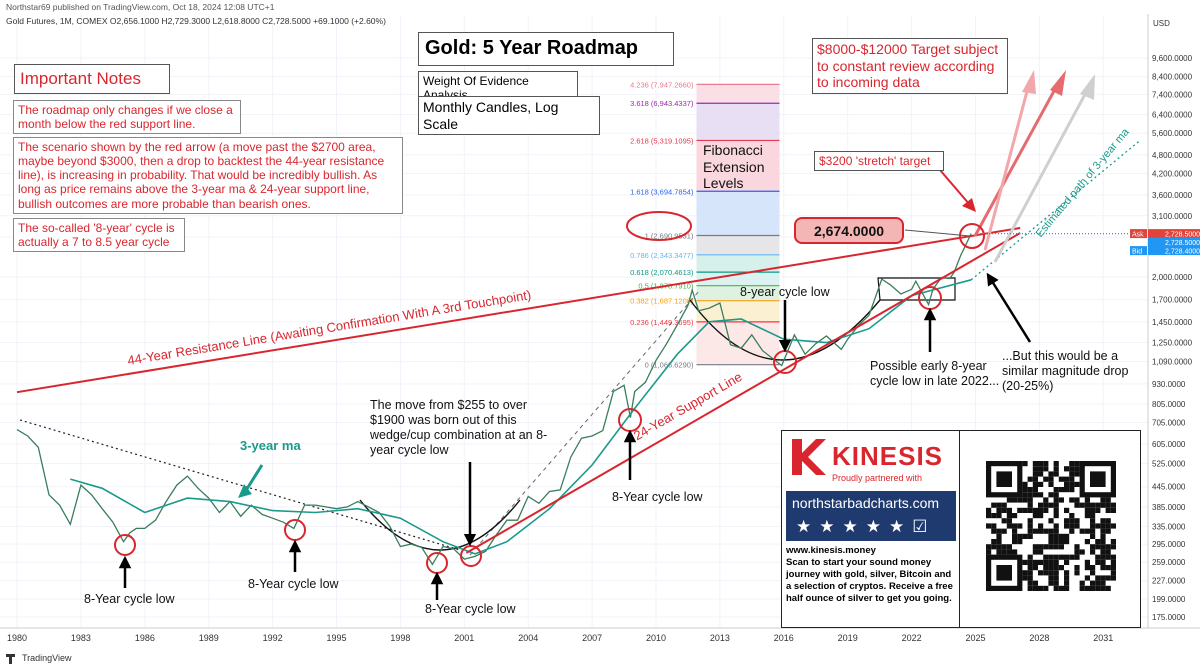 The height and width of the screenshot is (667, 1200). I want to click on ad-divider, so click(959, 529).